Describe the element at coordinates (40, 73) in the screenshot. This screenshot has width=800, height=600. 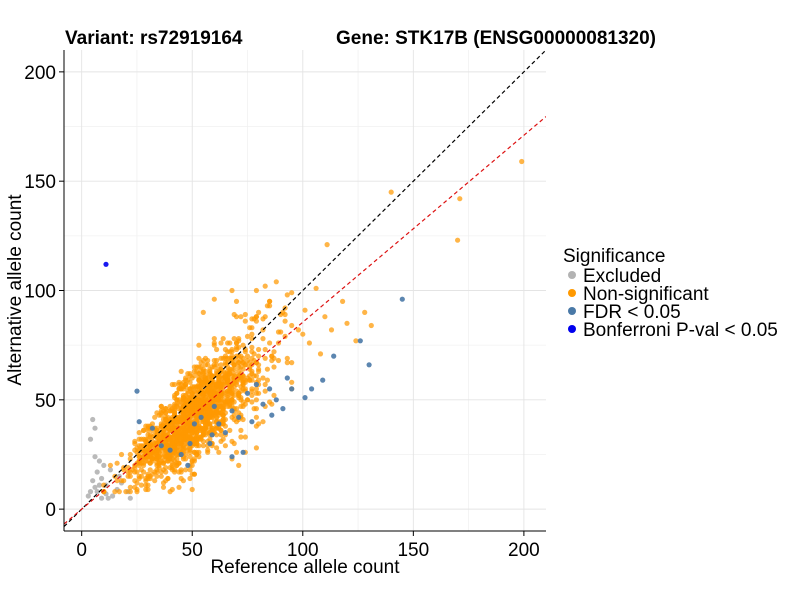
I see `y-tick-label: 200` at that location.